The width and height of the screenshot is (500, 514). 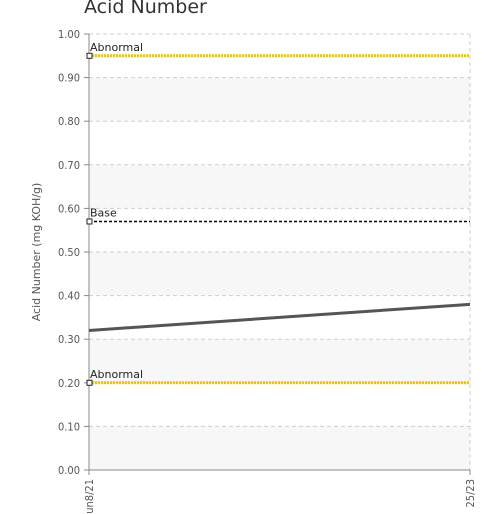 What do you see at coordinates (69, 426) in the screenshot?
I see `y-tick-label: 0.10` at bounding box center [69, 426].